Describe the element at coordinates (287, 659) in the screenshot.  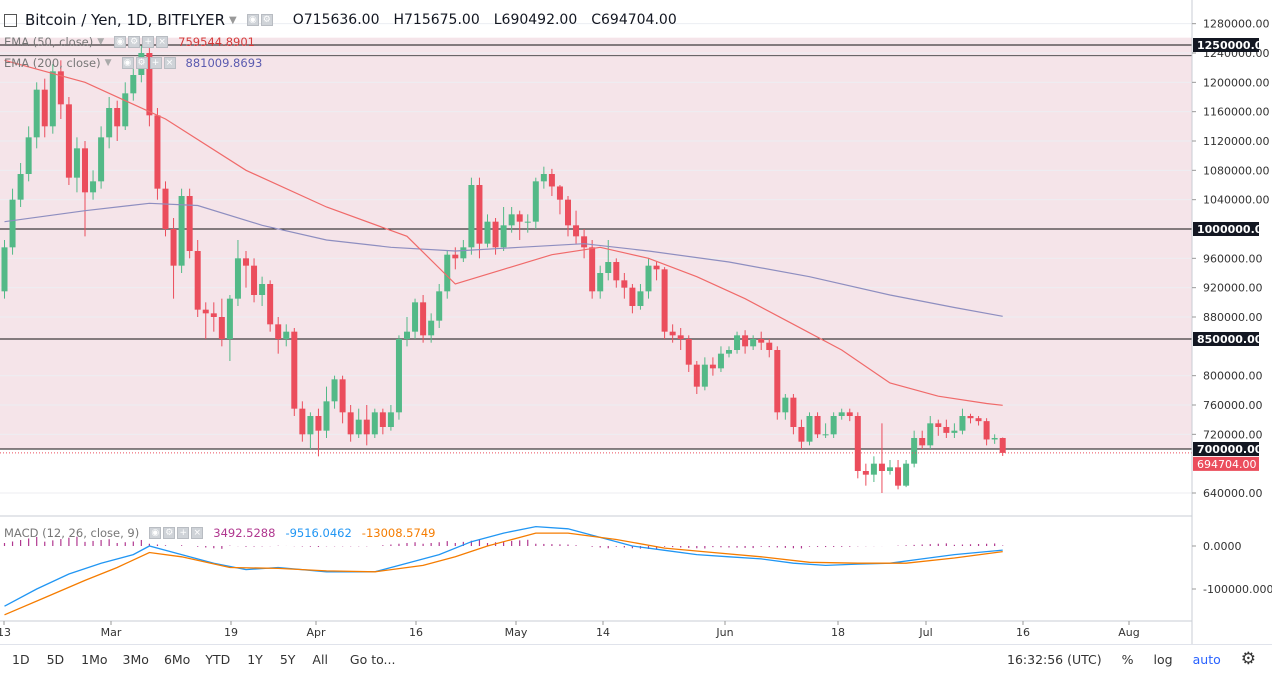
I see `range-5y: 5Y` at that location.